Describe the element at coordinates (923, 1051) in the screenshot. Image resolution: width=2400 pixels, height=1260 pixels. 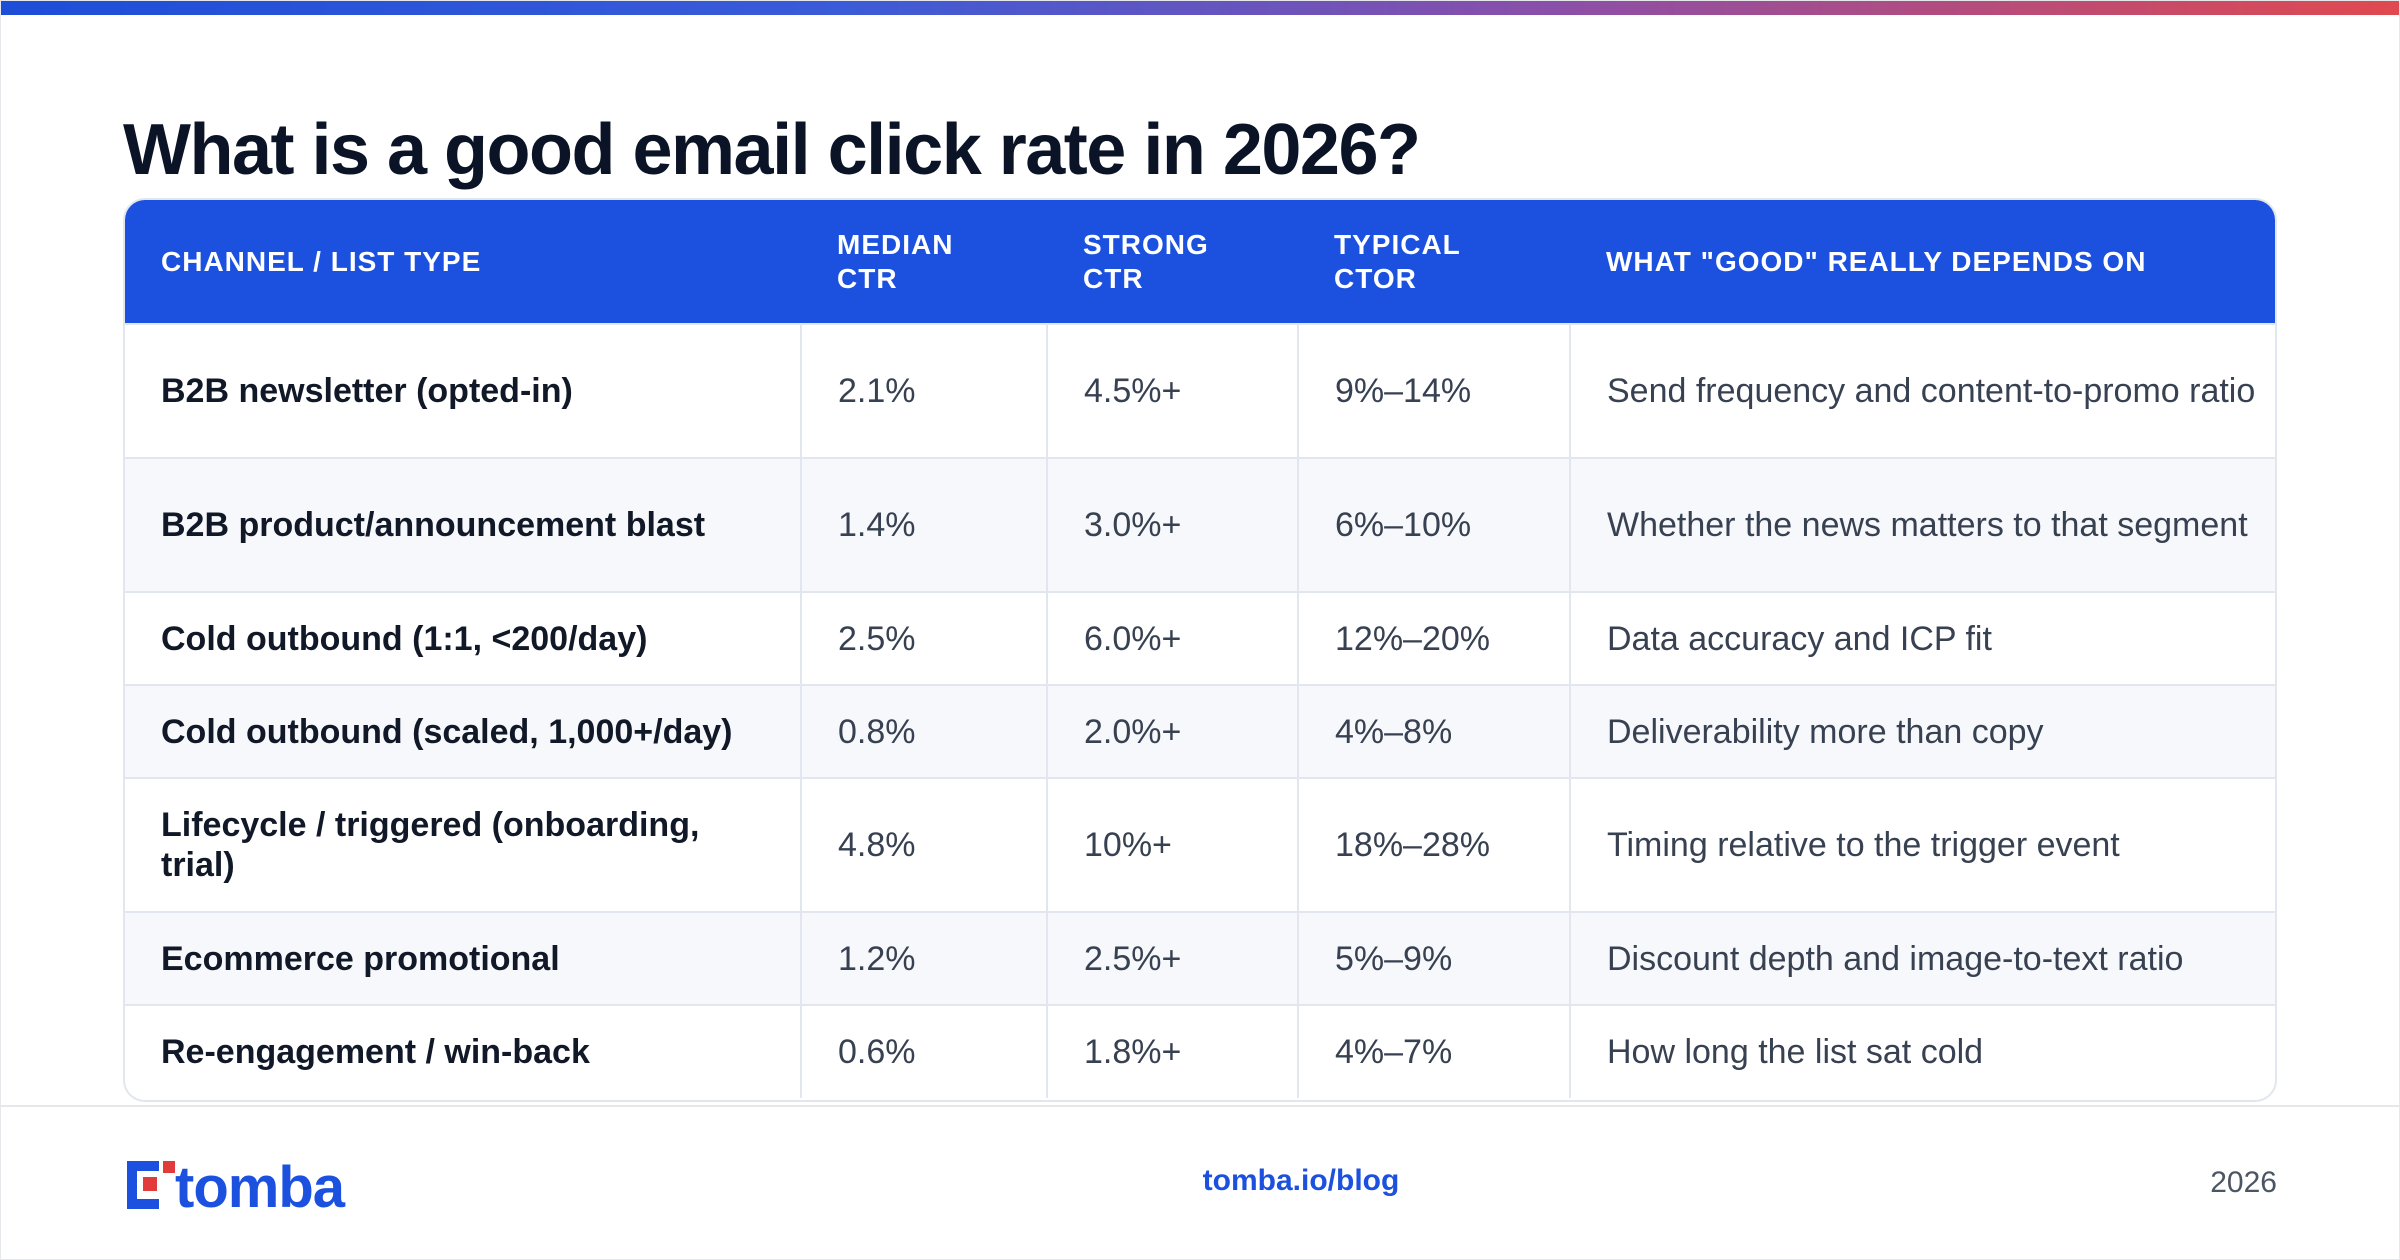
I see `cell-median-ctr: 0.6%` at that location.